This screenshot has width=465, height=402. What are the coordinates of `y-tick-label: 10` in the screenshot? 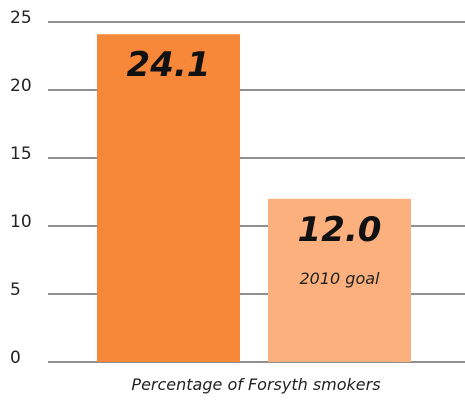 It's located at (21, 222).